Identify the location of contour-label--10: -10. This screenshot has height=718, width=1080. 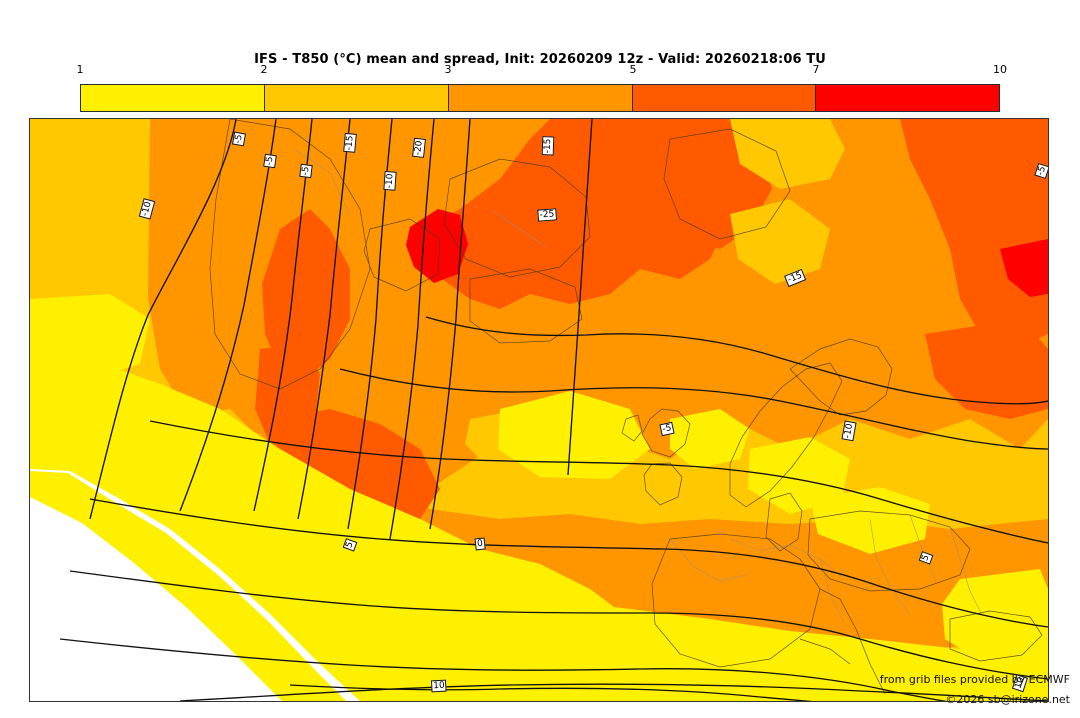
(390, 181).